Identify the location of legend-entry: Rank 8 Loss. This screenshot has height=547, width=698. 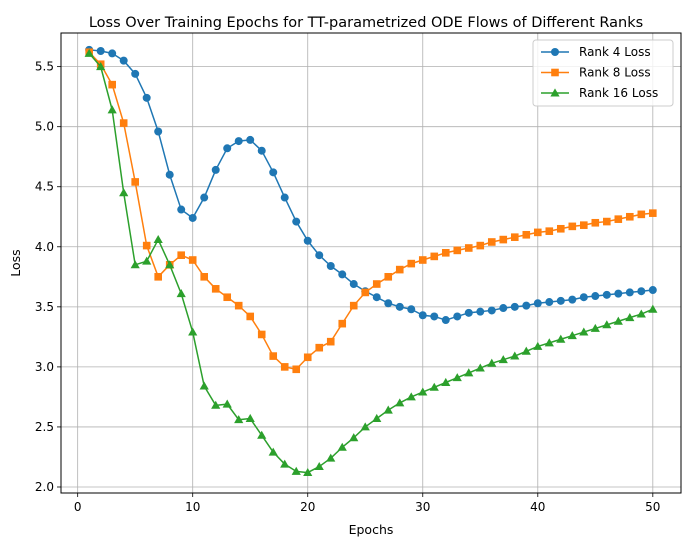
(596, 73).